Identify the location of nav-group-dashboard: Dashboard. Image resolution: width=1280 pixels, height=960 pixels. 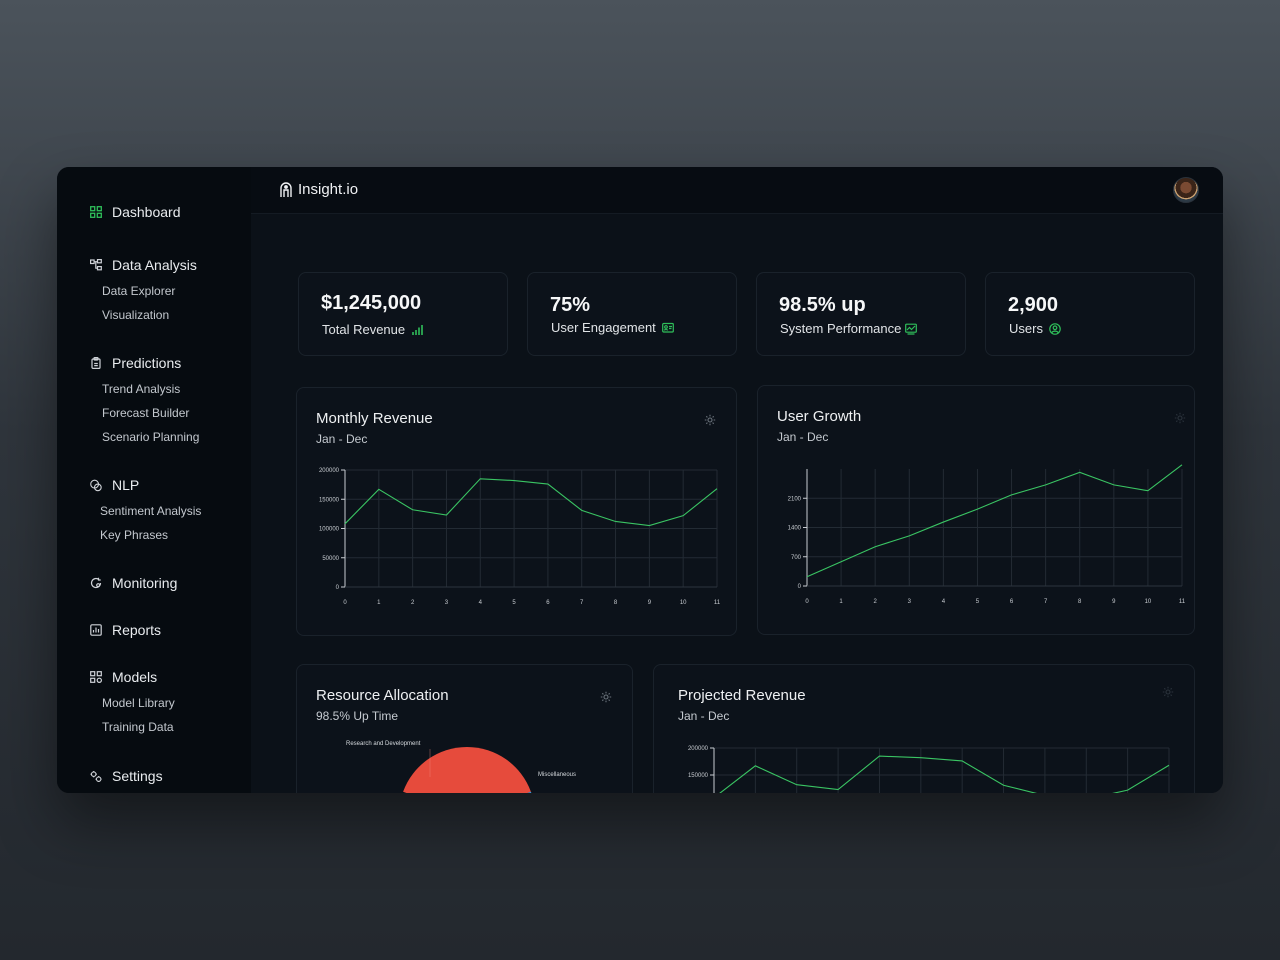
(154, 212).